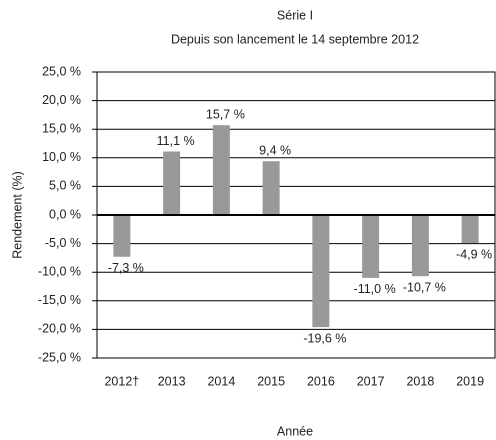  What do you see at coordinates (61, 128) in the screenshot?
I see `y-tick-label: 15,0 %` at bounding box center [61, 128].